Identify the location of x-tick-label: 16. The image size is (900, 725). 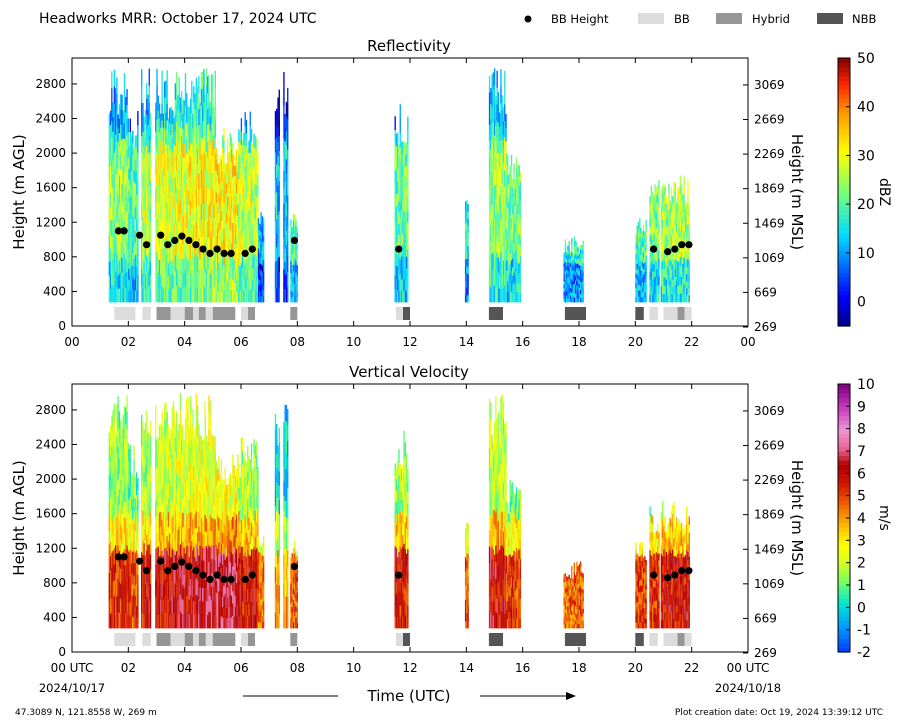
(522, 342).